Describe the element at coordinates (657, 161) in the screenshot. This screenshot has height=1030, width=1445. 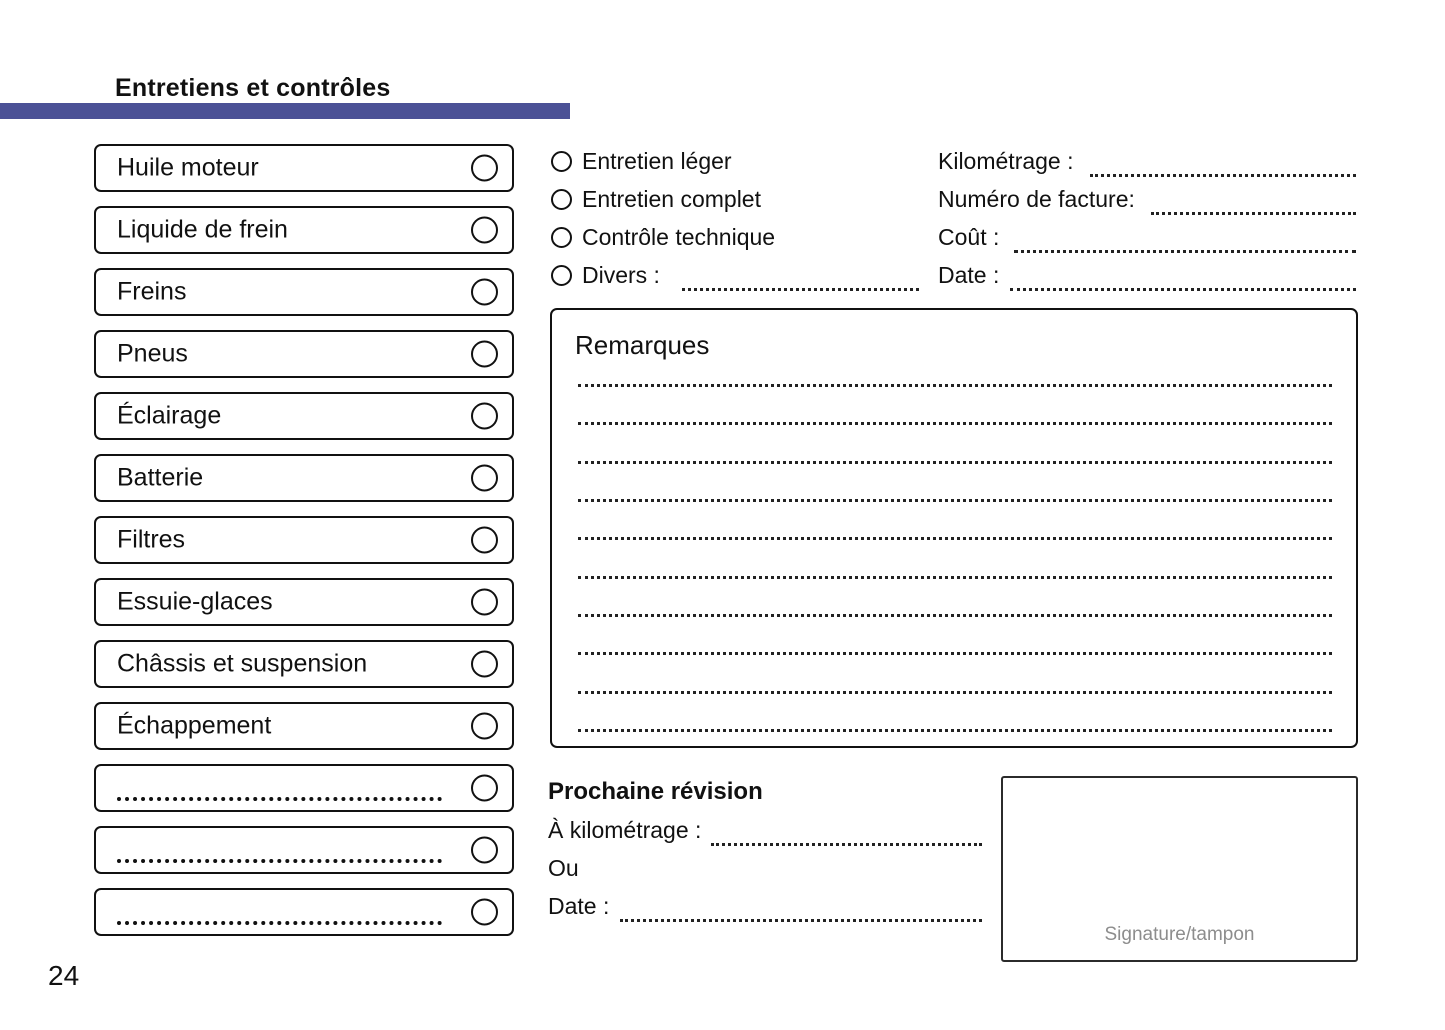
I see `service-option-label: Entretien léger` at that location.